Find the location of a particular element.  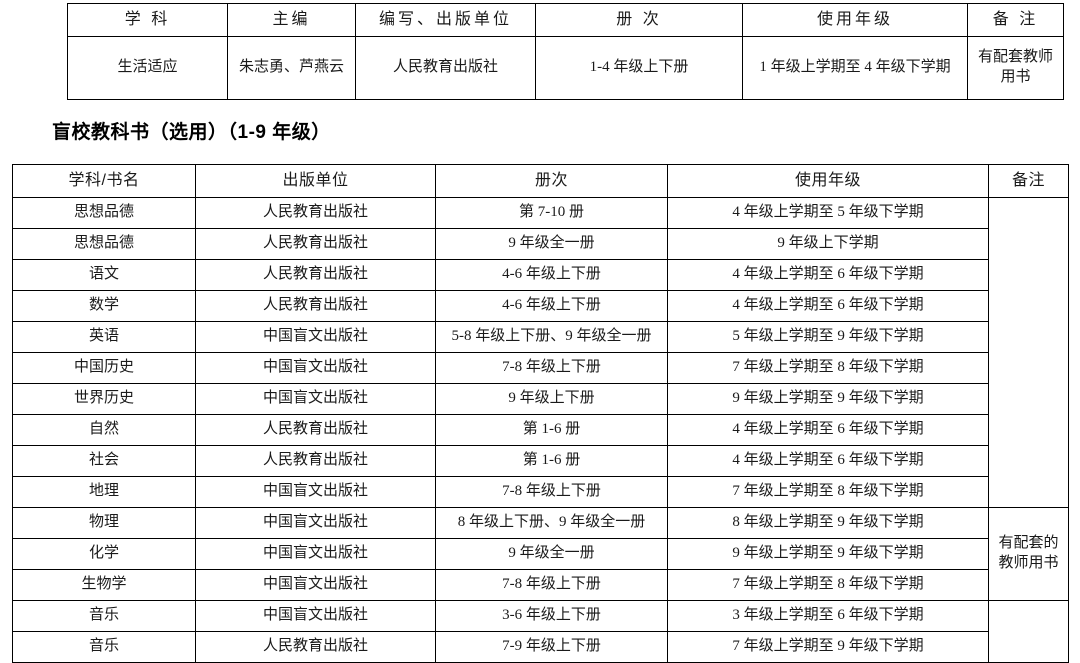

table2-cell-grades: 3 年级上学期至 6 年级下学期 is located at coordinates (828, 616).